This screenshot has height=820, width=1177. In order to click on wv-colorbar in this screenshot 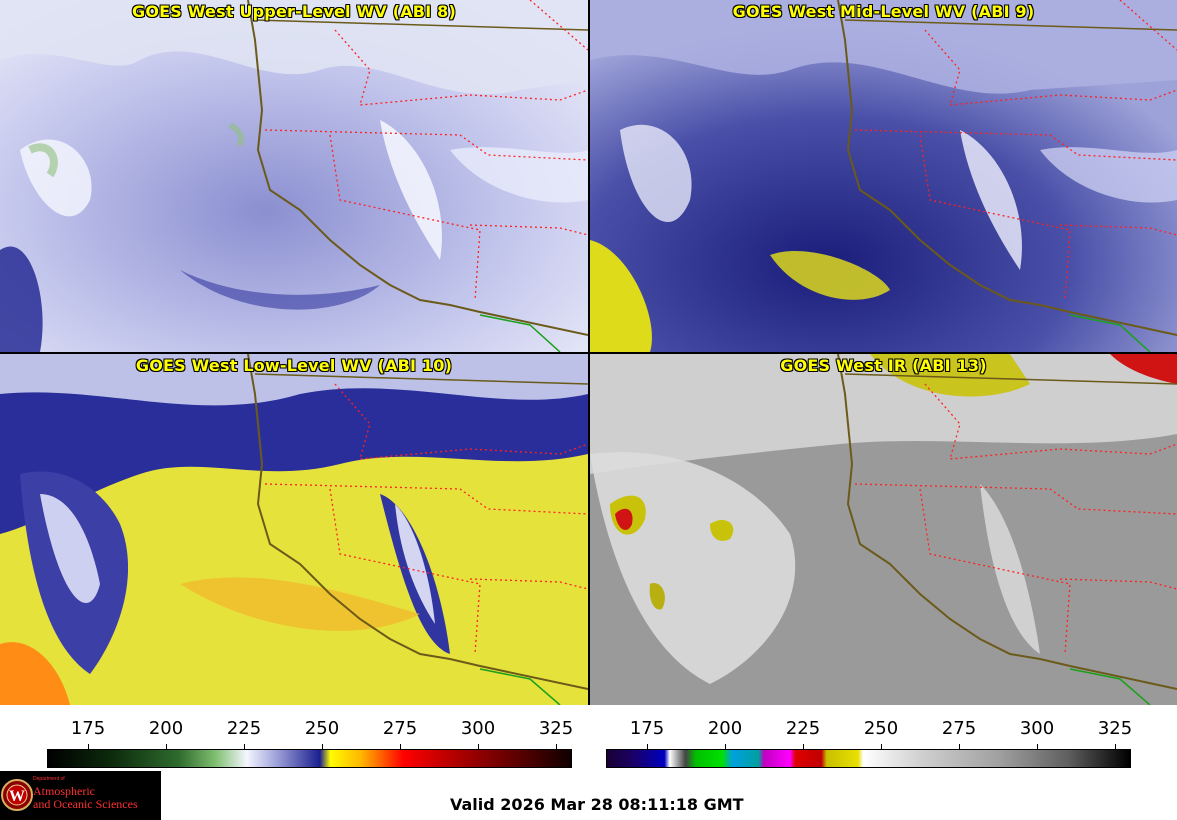, I will do `click(309, 756)`.